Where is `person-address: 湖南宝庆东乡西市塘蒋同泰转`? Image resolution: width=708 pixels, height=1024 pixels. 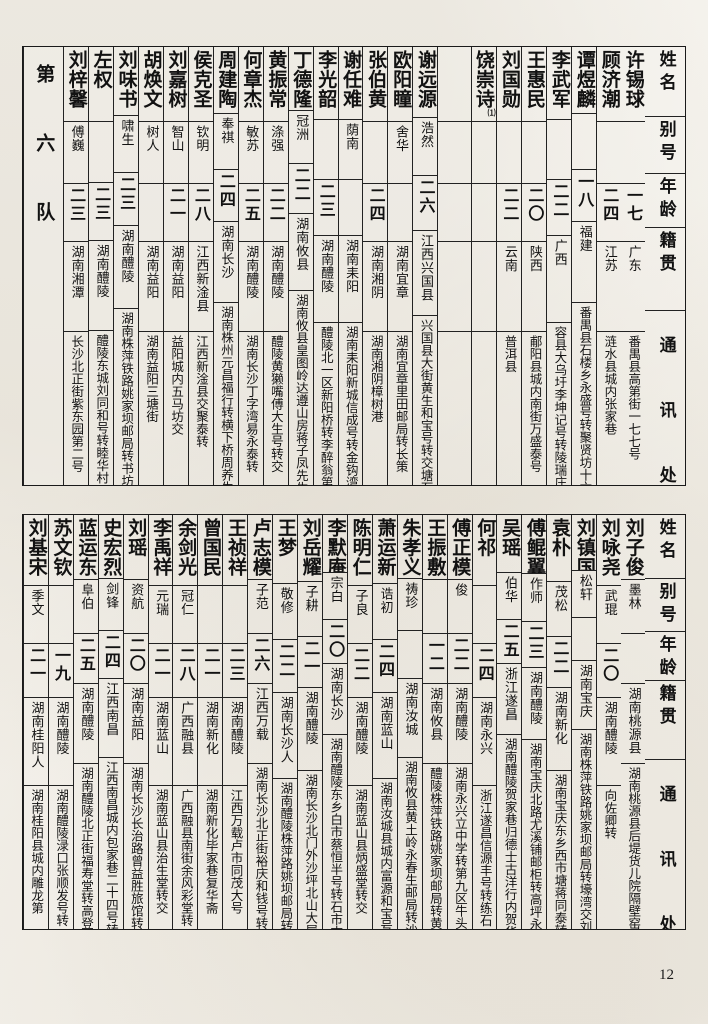
person-address: 湖南宝庆东乡西市塘蒋同泰转 is located at coordinates (560, 851).